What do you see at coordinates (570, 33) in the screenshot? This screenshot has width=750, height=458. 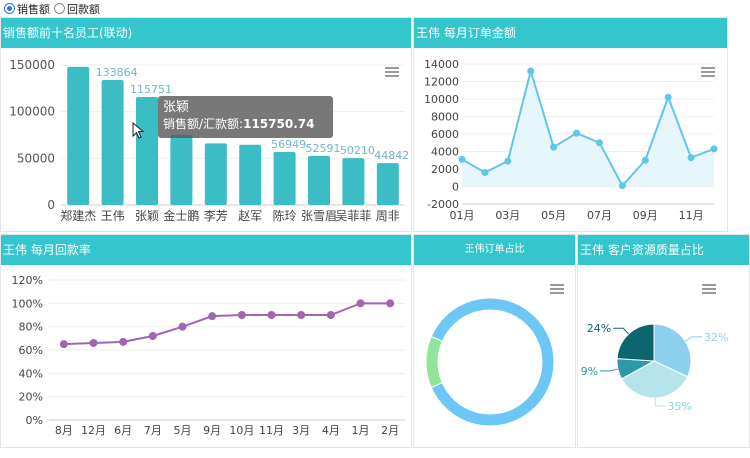 I see `panel-title: 王伟 每月订单金额` at bounding box center [570, 33].